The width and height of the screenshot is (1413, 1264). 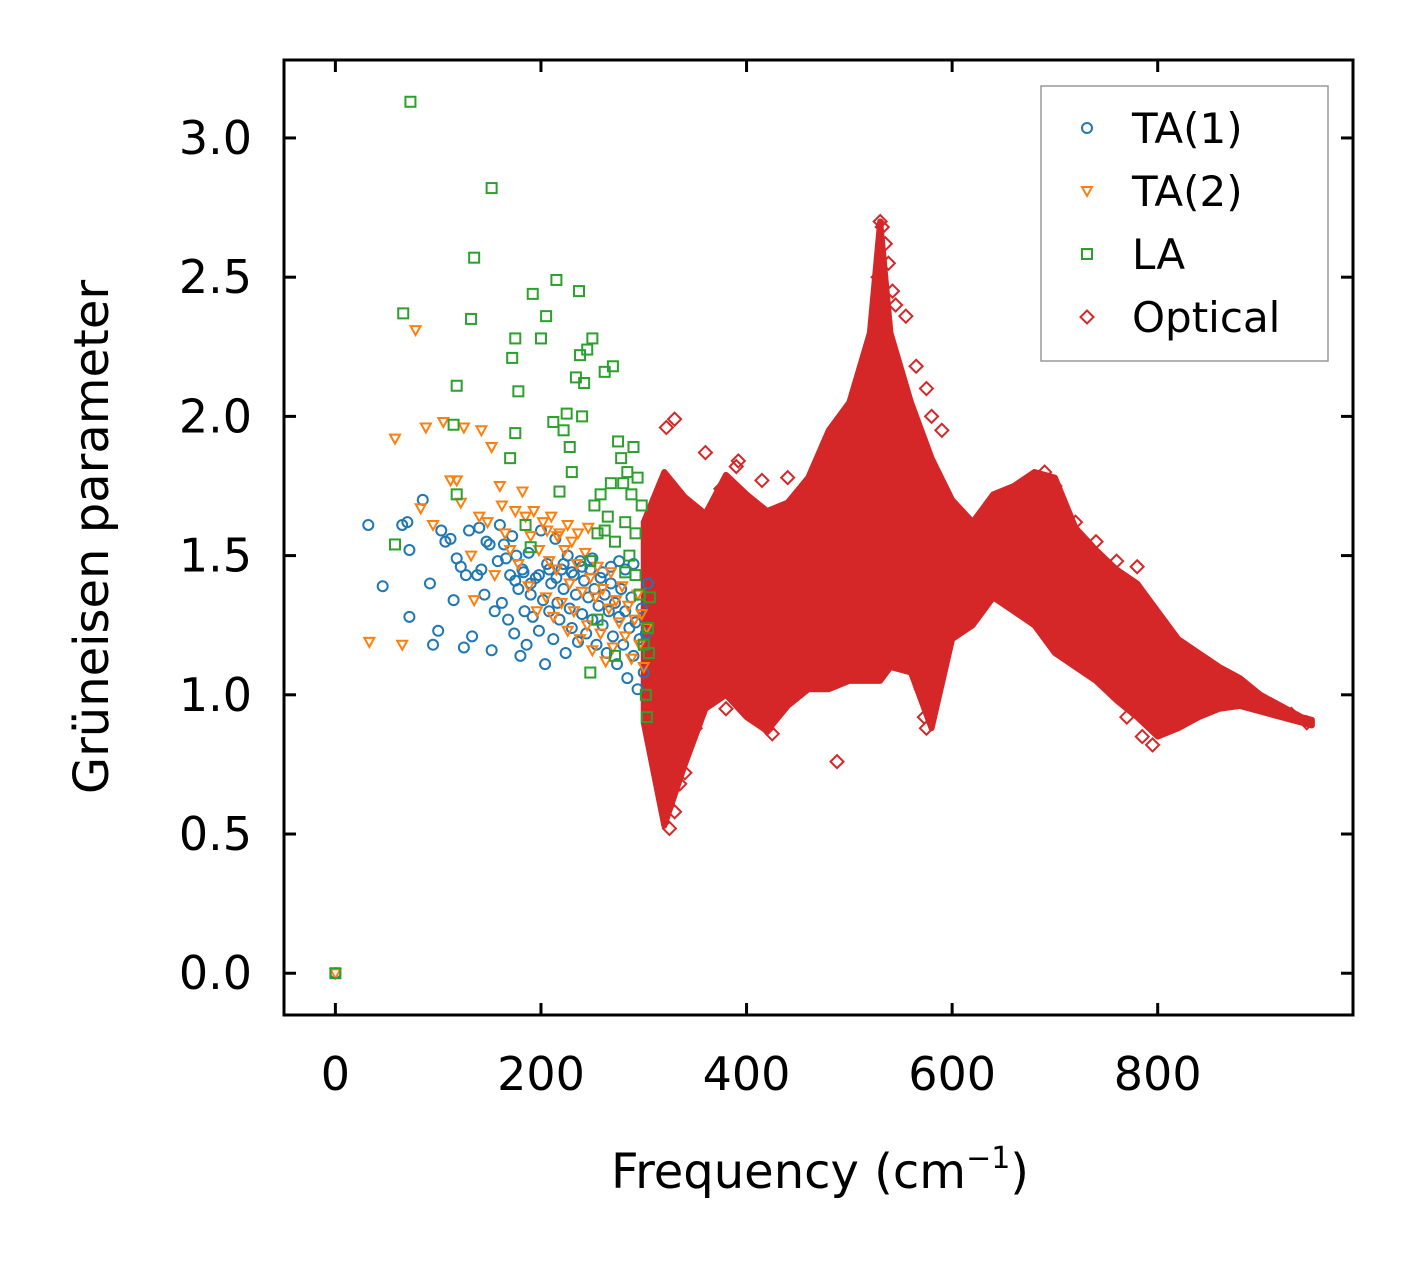 I want to click on x-axis-label-superscript: −1, so click(x=988, y=1158).